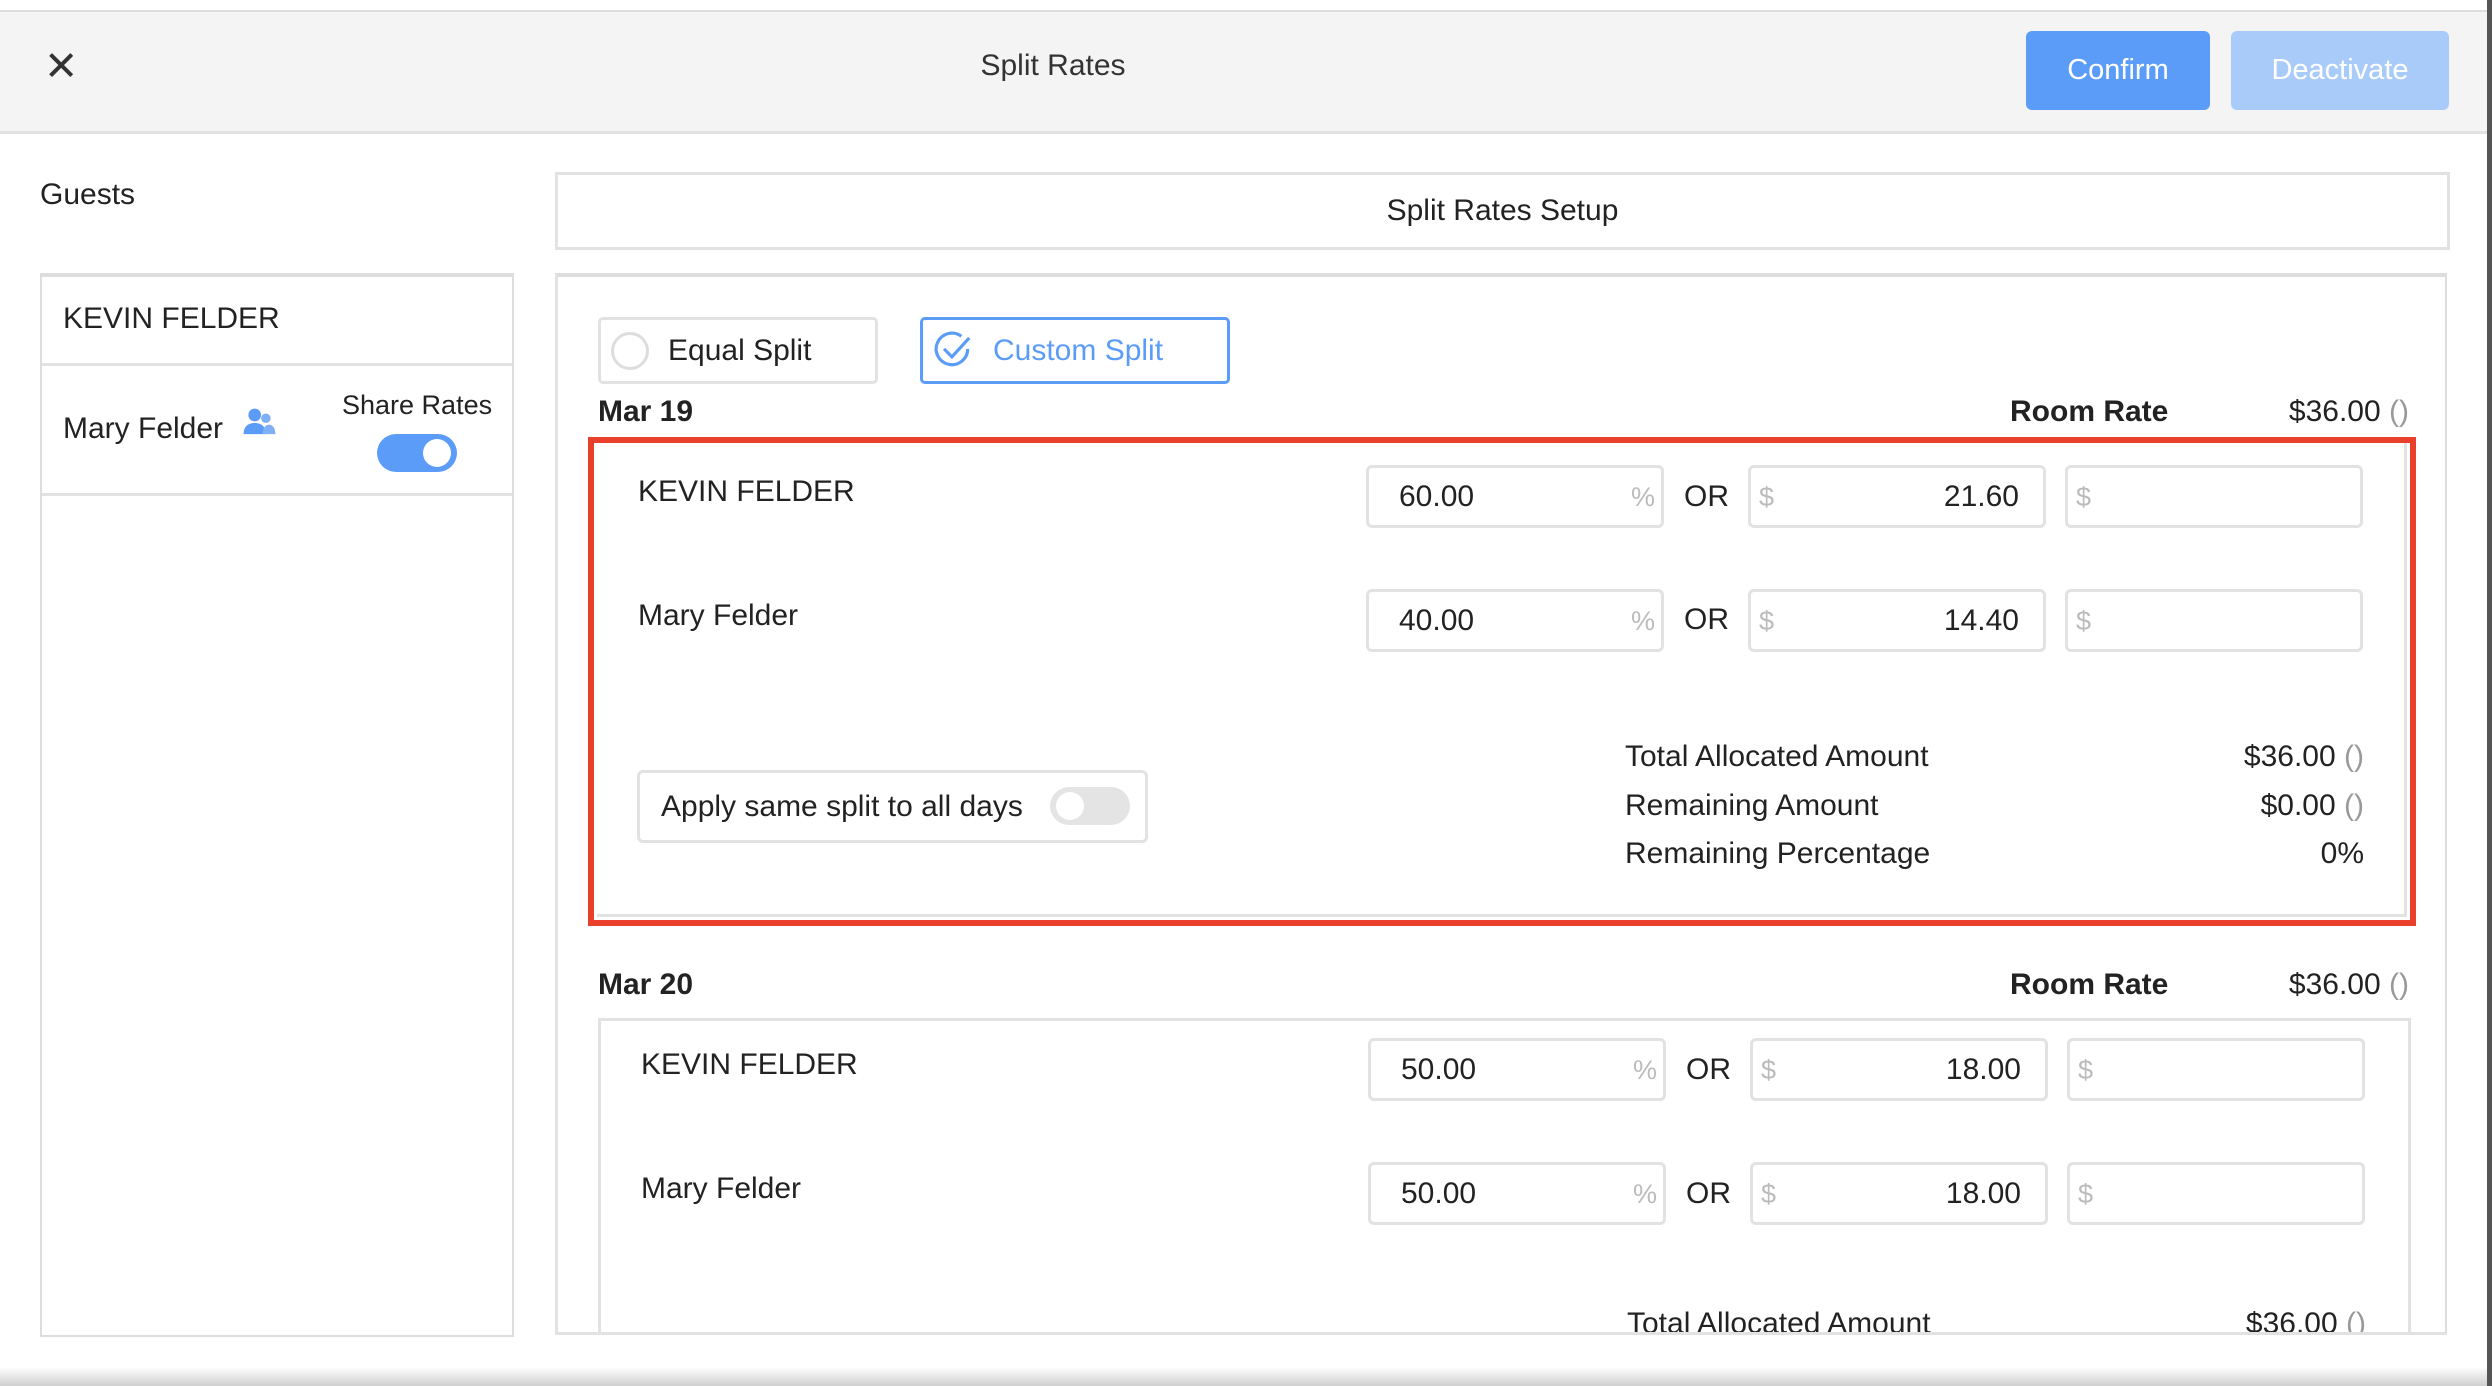  I want to click on day-date: Mar 19, so click(646, 411).